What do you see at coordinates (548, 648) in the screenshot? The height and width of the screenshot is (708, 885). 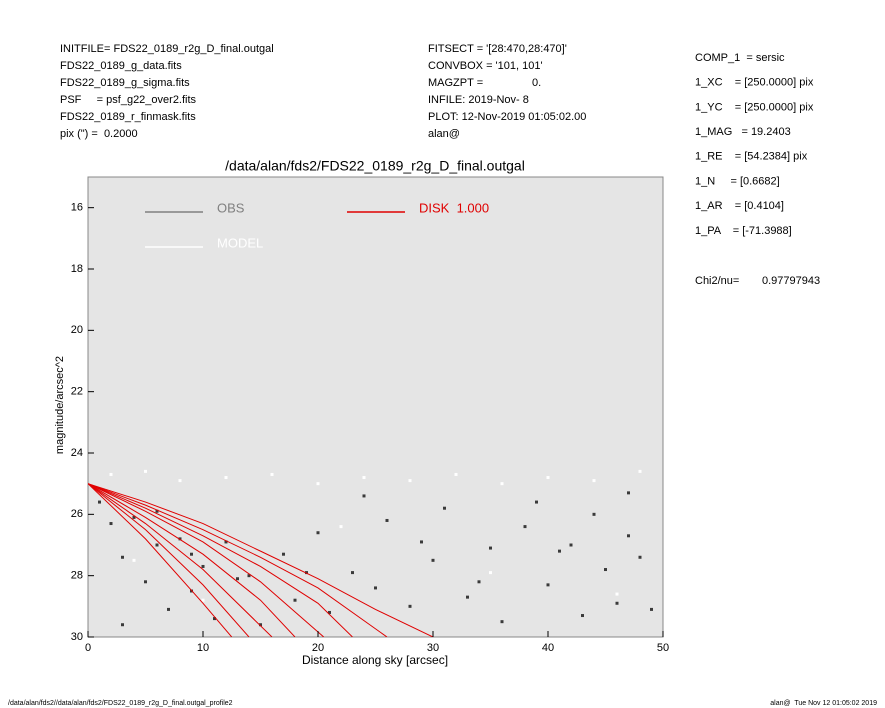 I see `x-tick-label: 40` at bounding box center [548, 648].